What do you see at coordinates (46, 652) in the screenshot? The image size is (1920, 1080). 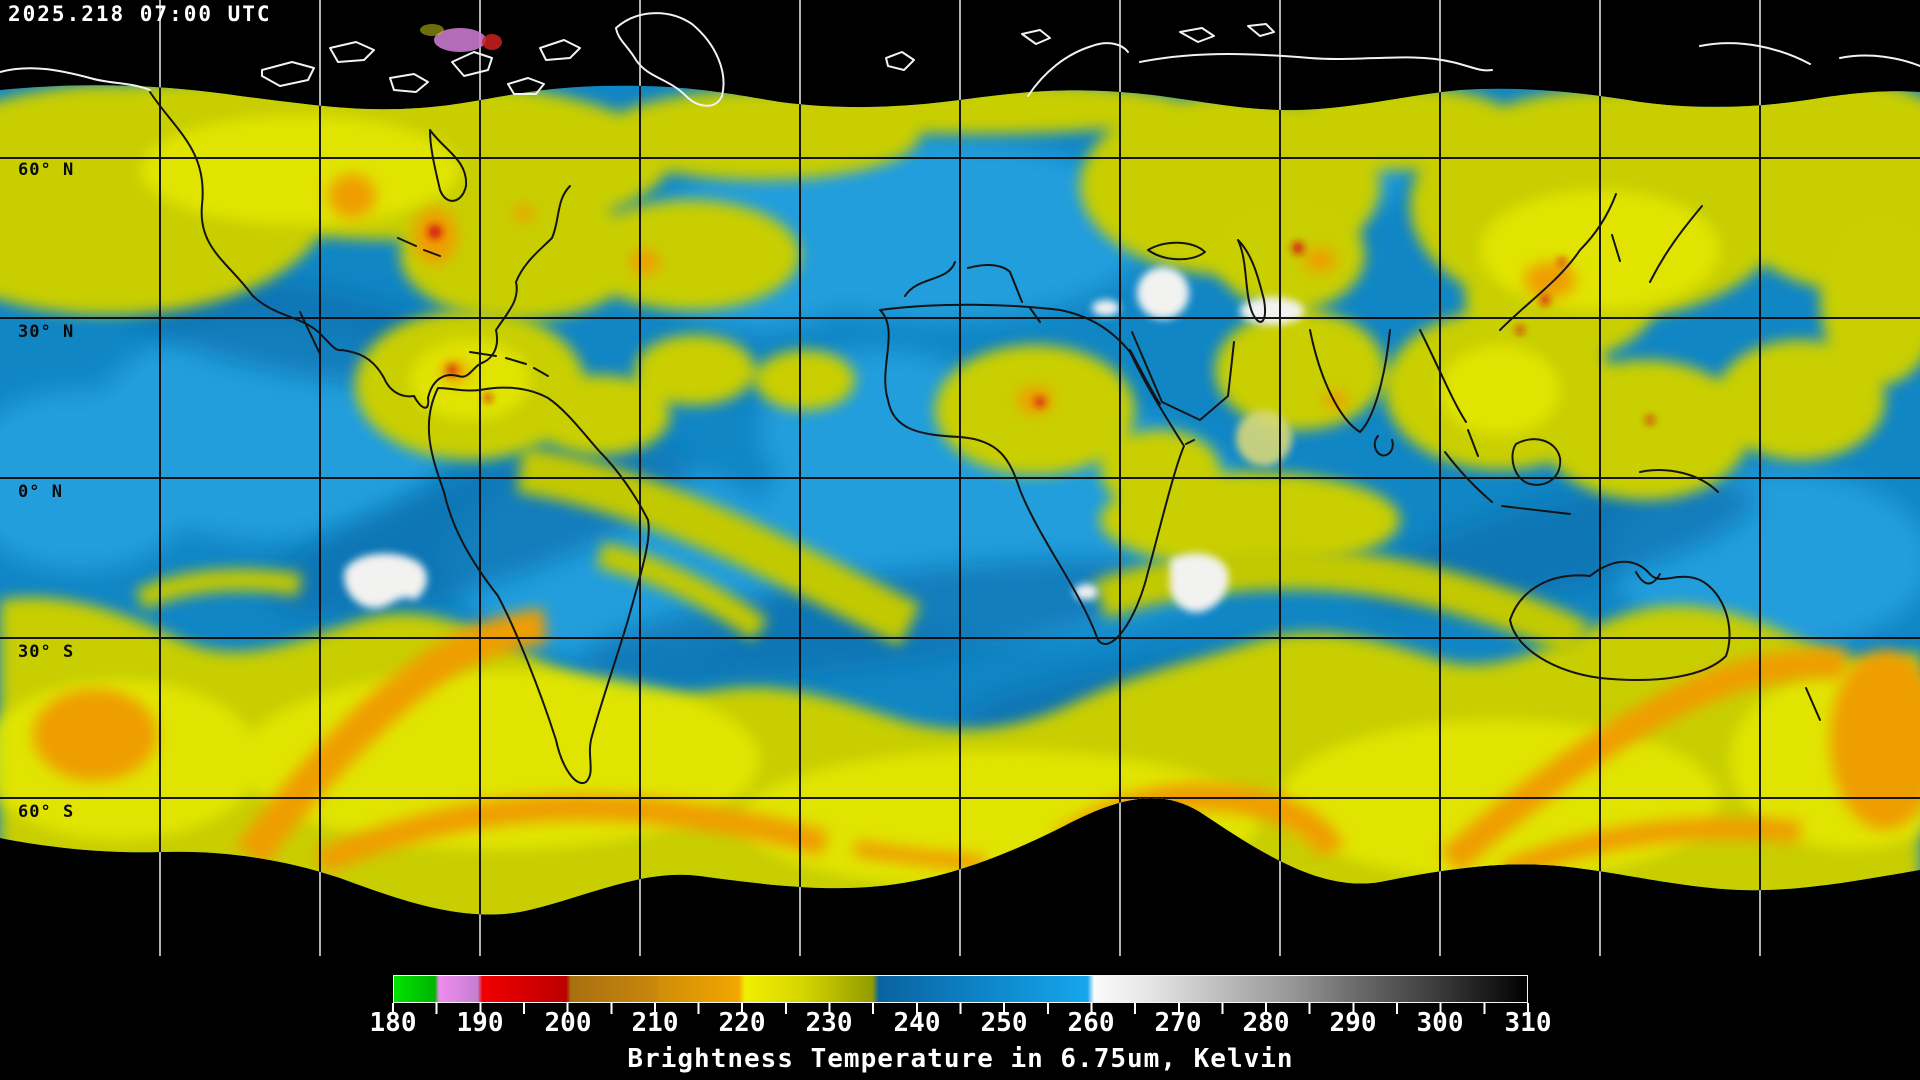 I see `latitude-label-30s: 30° S` at bounding box center [46, 652].